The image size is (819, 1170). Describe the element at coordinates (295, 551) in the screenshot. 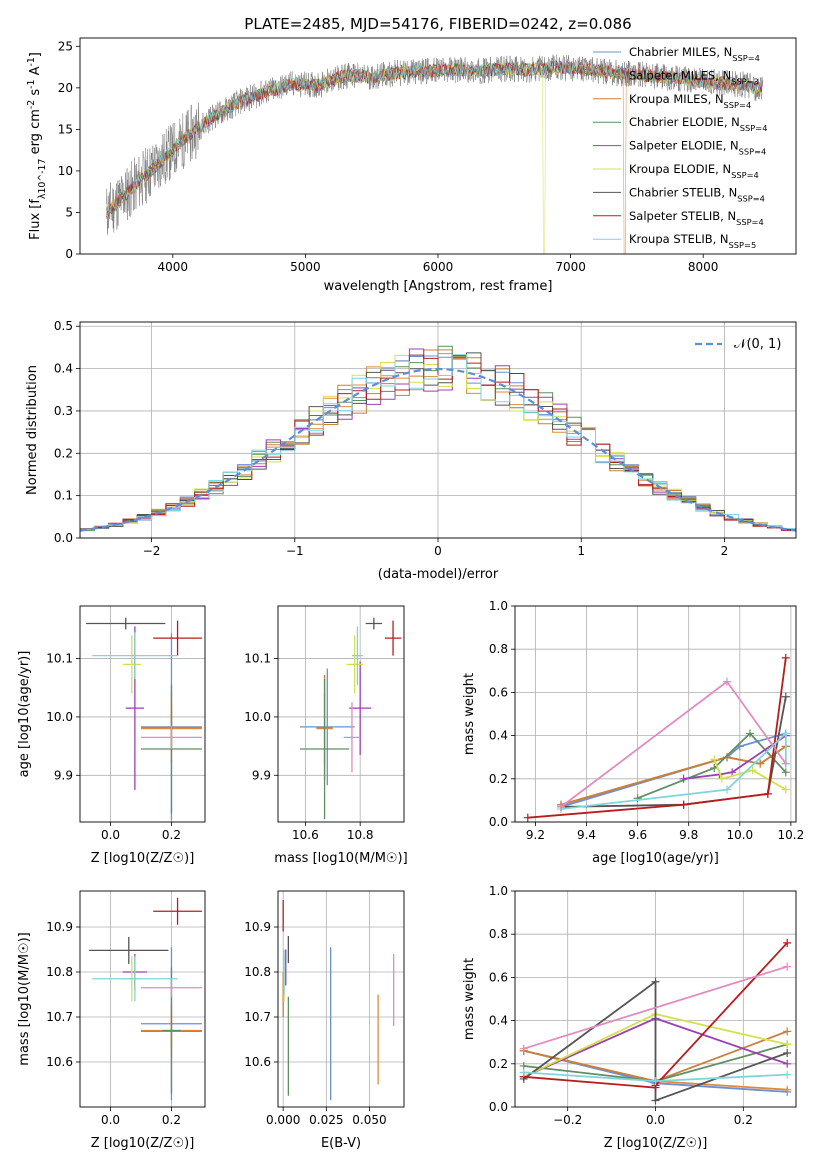

I see `x-tick-label: −1` at that location.